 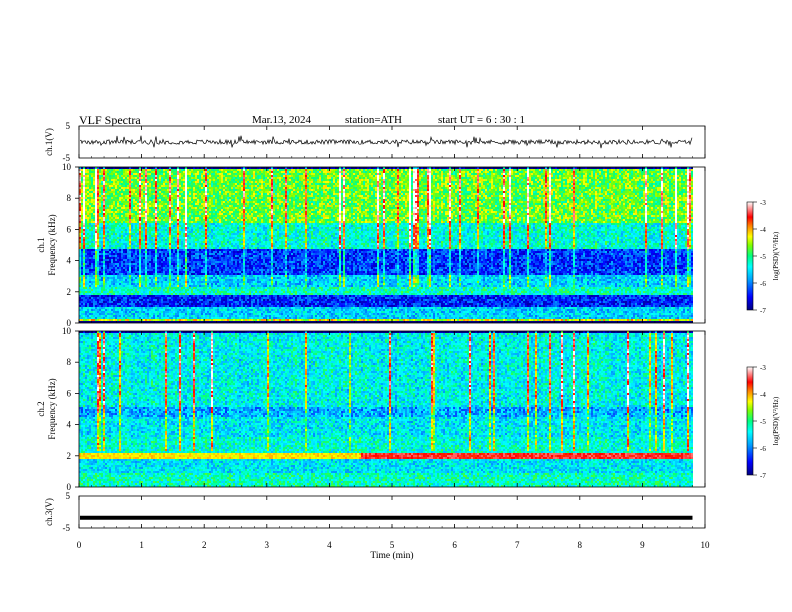 I want to click on ch1-ytick-top: 5, so click(x=68, y=126).